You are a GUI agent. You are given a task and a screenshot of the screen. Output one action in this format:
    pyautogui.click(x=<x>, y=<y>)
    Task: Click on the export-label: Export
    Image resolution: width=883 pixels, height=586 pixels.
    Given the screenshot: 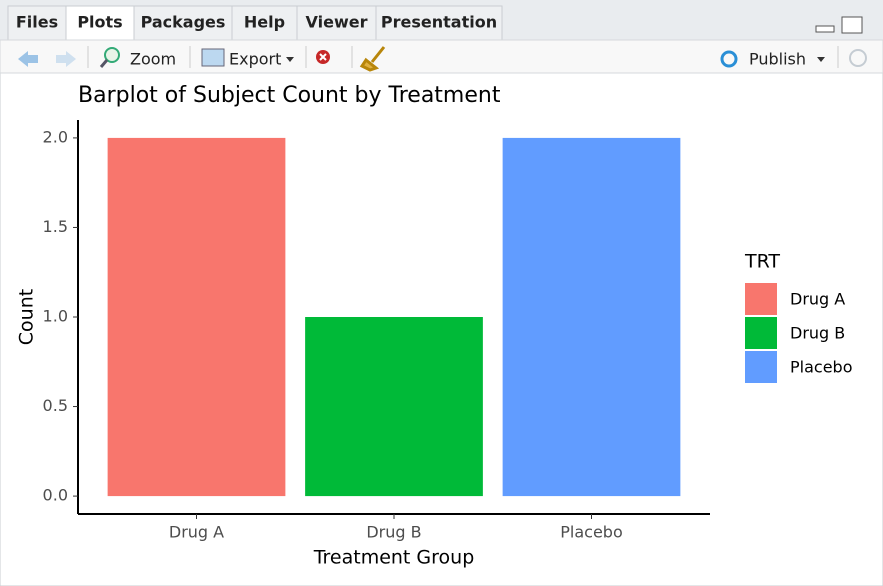 What is the action you would take?
    pyautogui.click(x=255, y=59)
    